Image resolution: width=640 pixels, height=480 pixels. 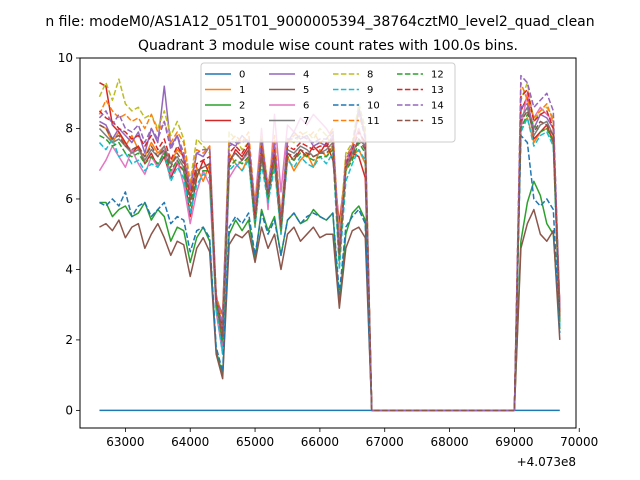 What do you see at coordinates (242, 75) in the screenshot?
I see `legend-label-0: 0` at bounding box center [242, 75].